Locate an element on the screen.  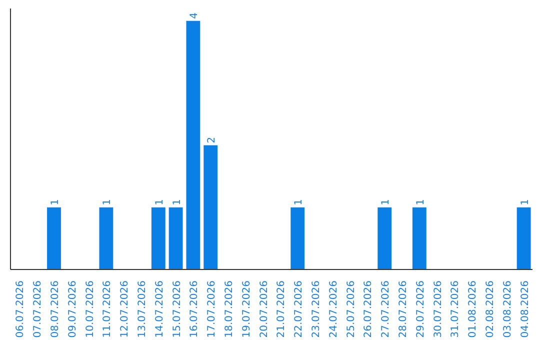
x-tick-label: 14.07.2026 is located at coordinates (160, 309).